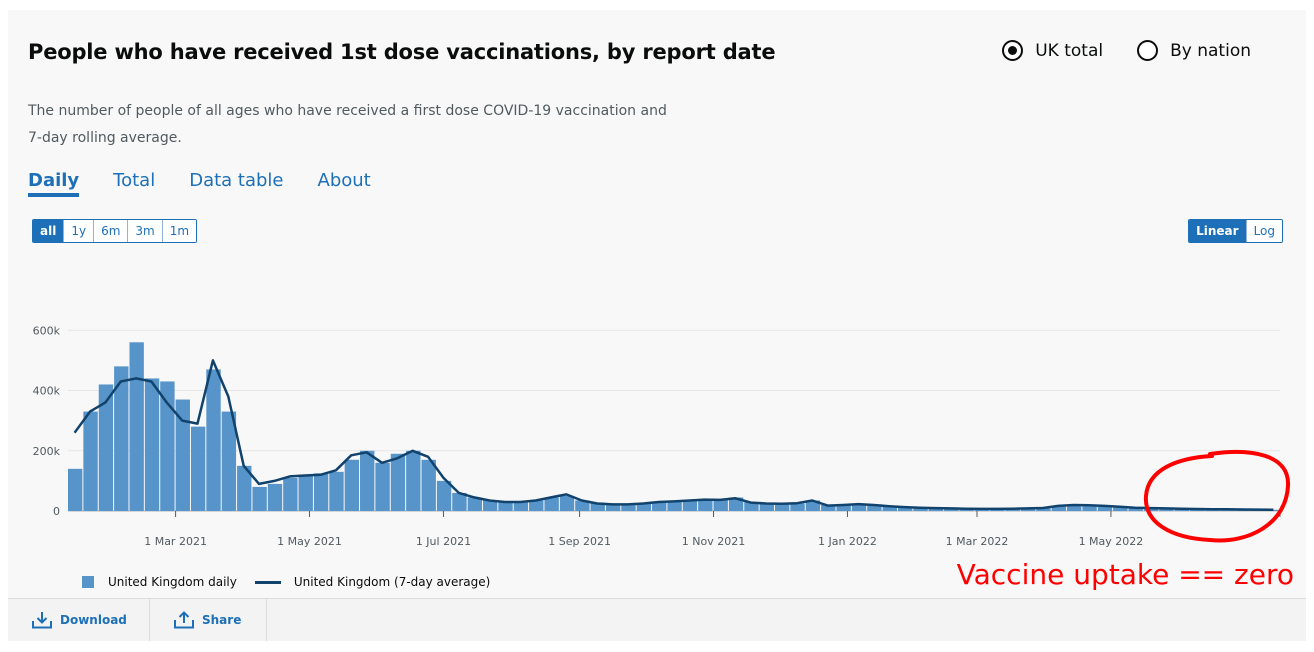  What do you see at coordinates (222, 620) in the screenshot?
I see `share-label: Share` at bounding box center [222, 620].